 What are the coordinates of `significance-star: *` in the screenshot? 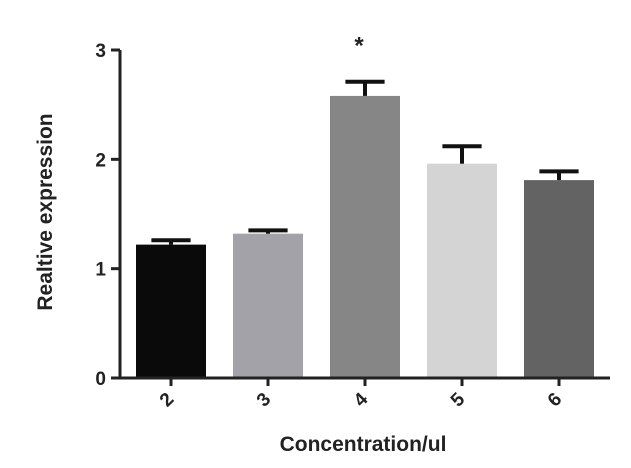 It's located at (359, 46).